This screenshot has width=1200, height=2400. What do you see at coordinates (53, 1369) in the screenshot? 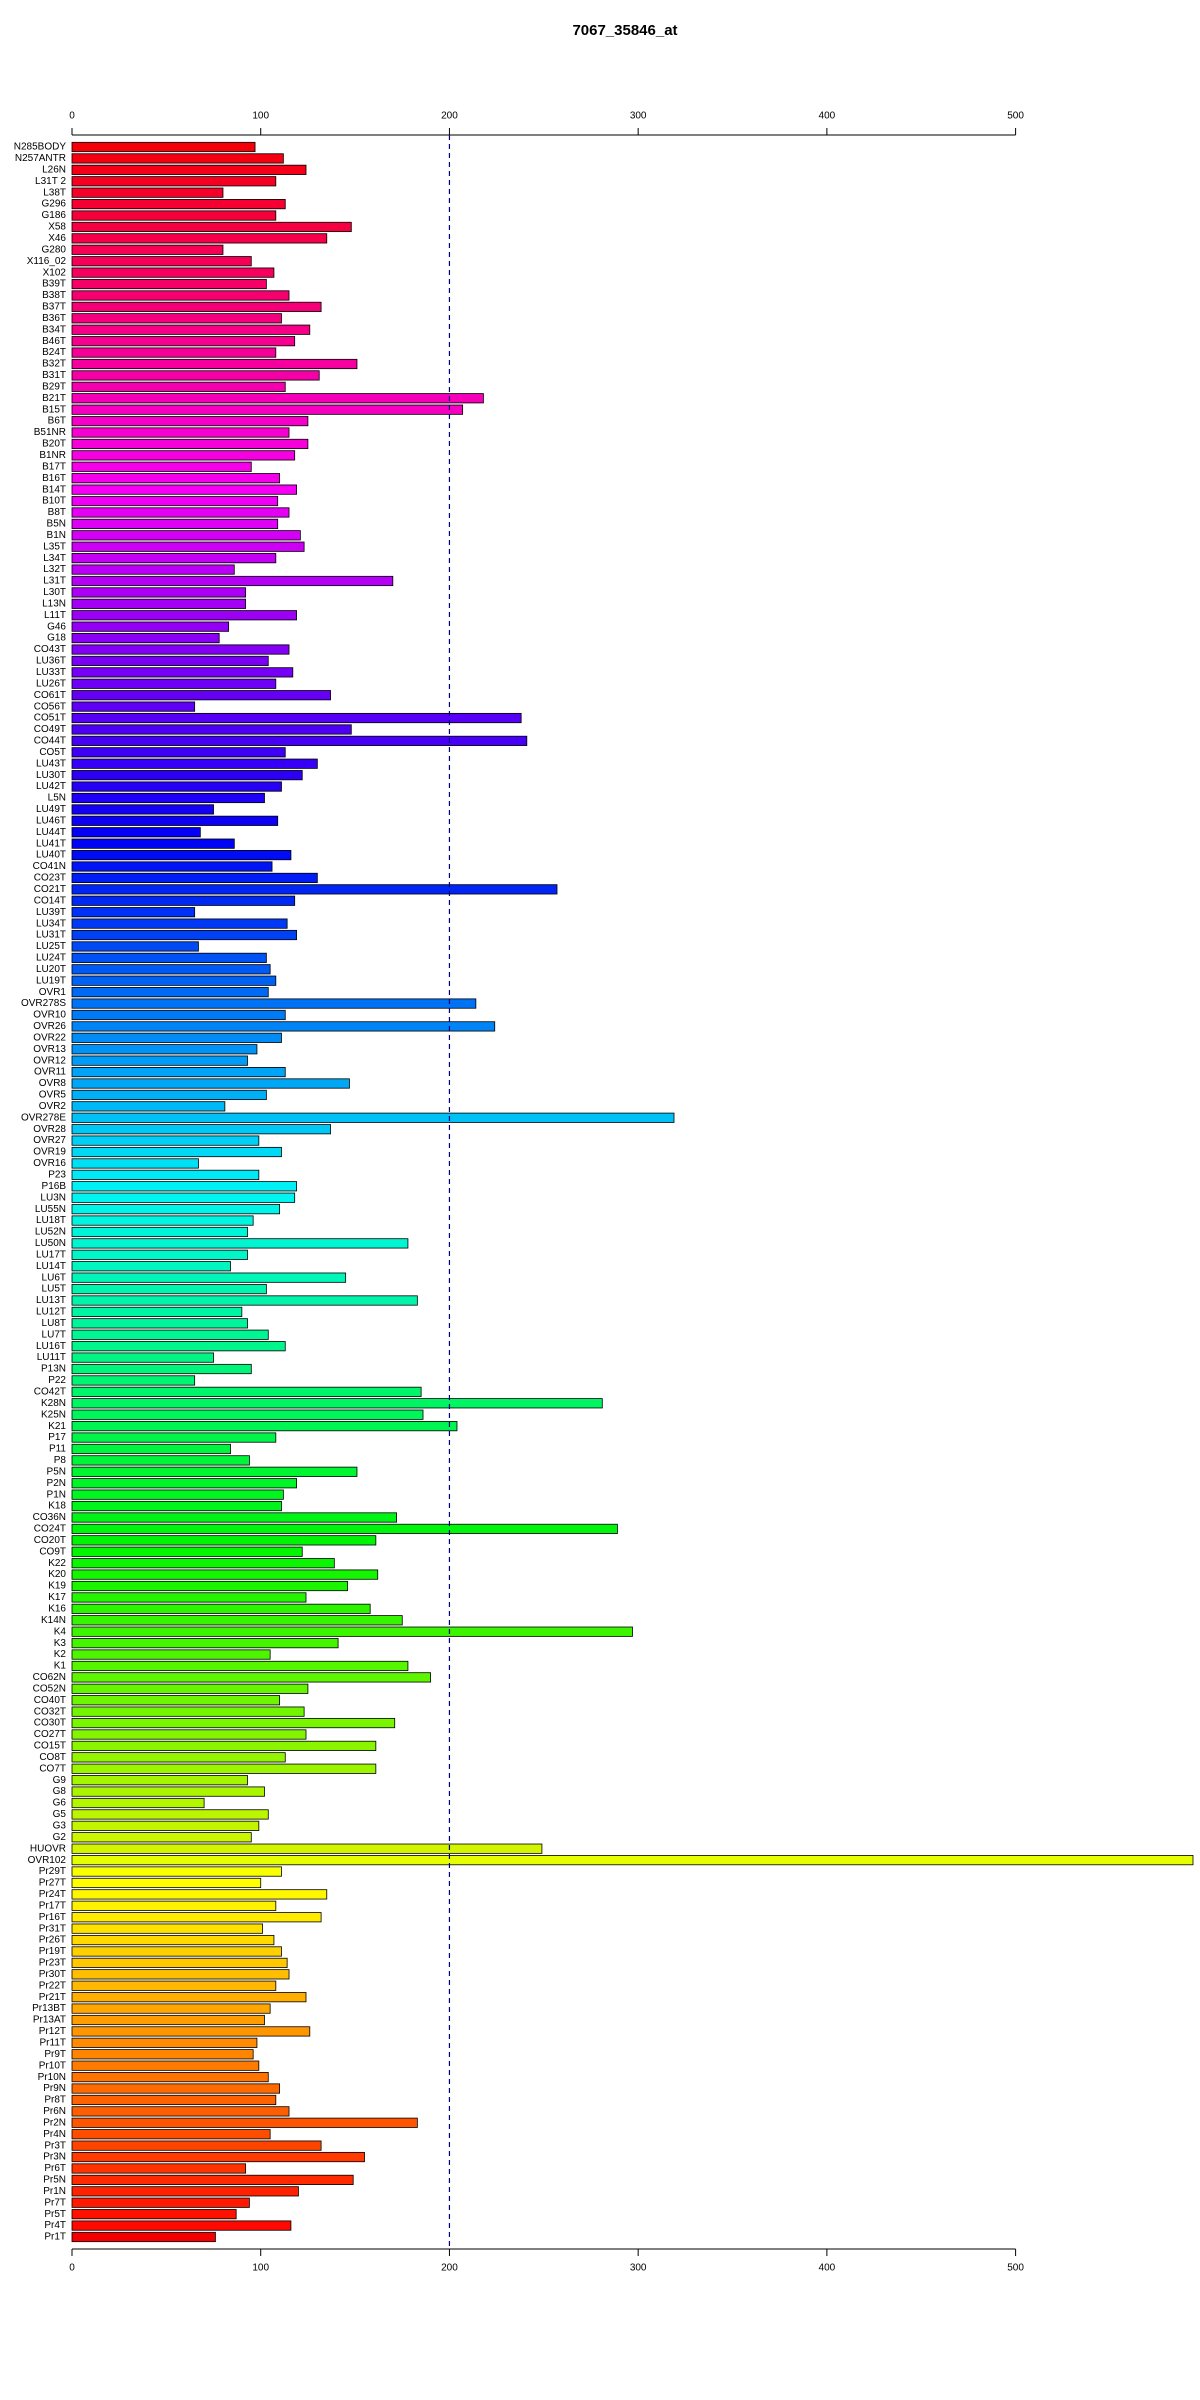
I see `y-tick-label: P13N` at bounding box center [53, 1369].